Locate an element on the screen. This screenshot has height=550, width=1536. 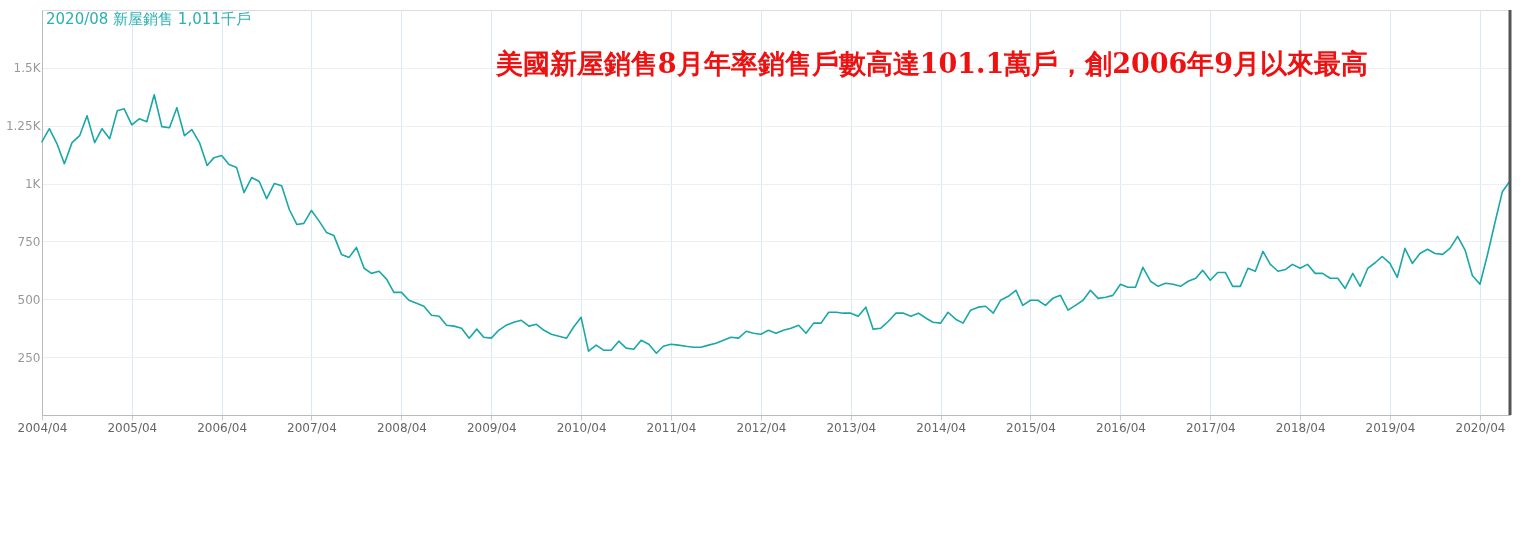
y-tick-label: 750 is located at coordinates (29, 241).